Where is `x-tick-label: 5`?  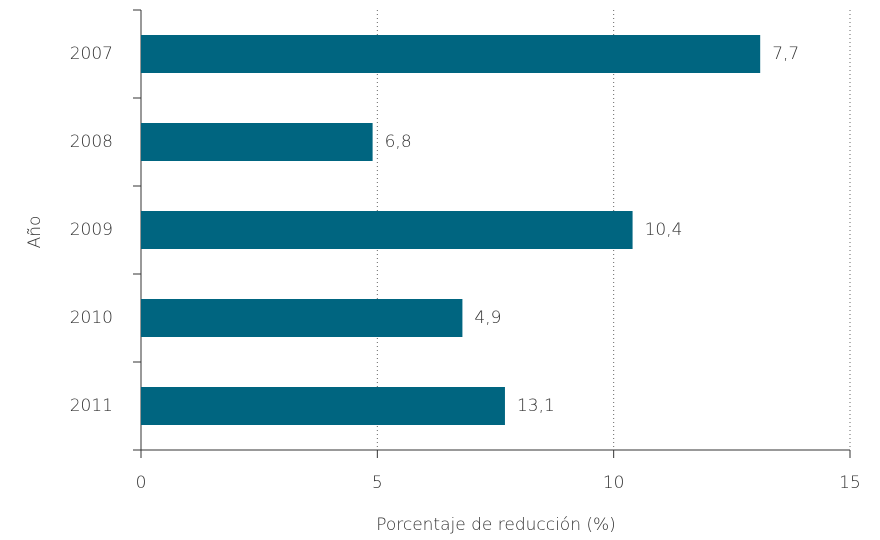
x-tick-label: 5 is located at coordinates (377, 483).